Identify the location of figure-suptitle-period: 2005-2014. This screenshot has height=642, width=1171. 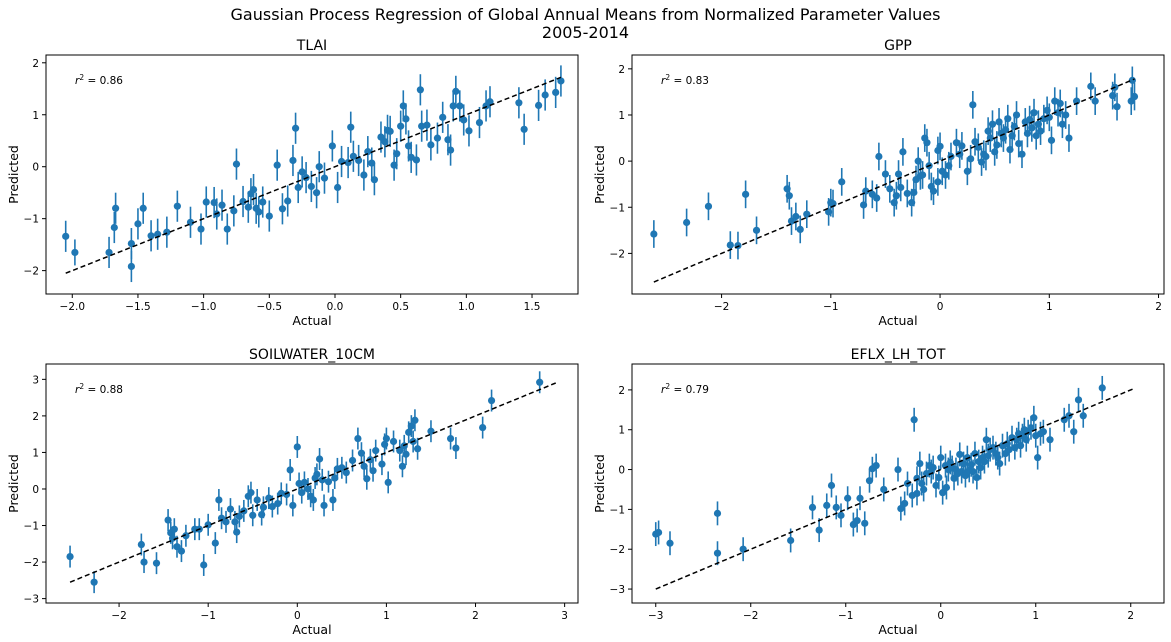
(585, 32).